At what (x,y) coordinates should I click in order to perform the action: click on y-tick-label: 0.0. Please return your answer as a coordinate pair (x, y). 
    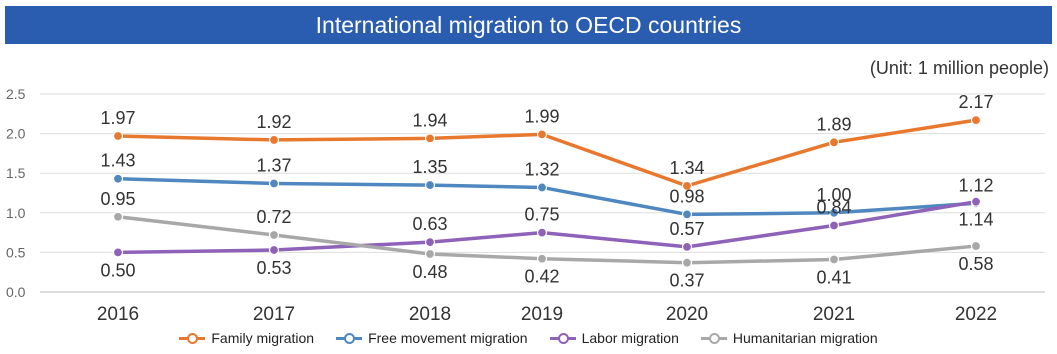
    Looking at the image, I should click on (16, 292).